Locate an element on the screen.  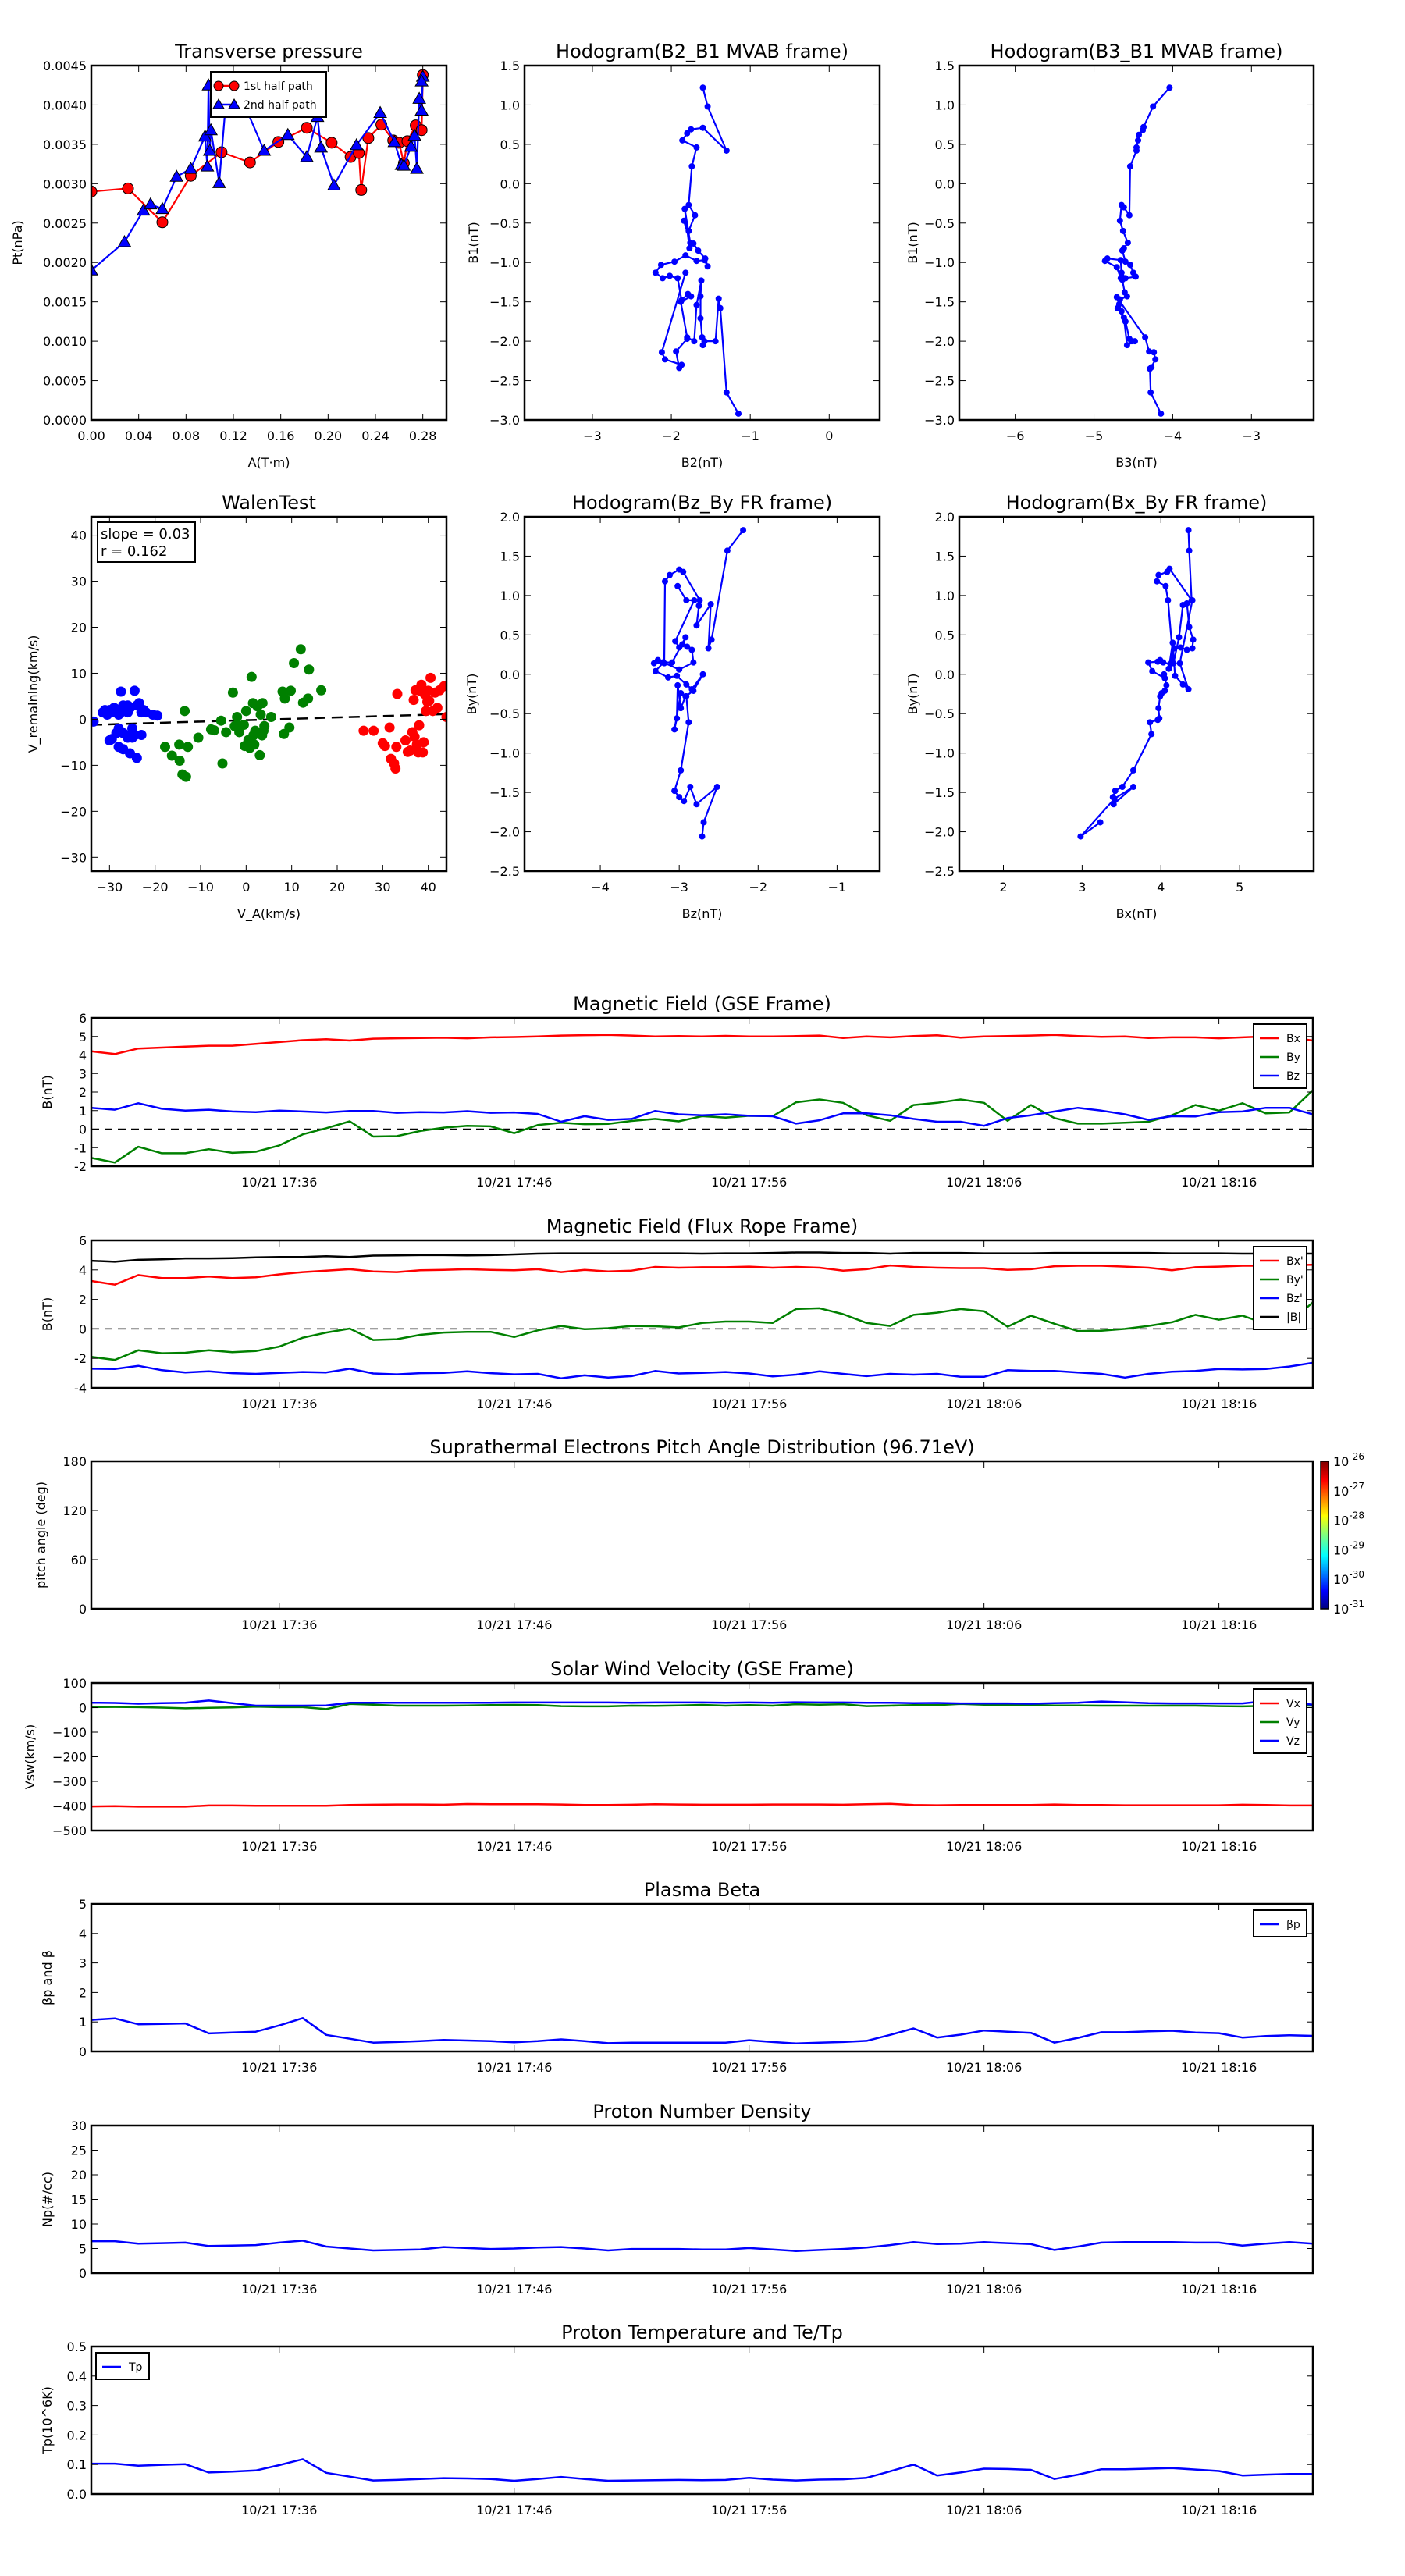
y-tick-label: 5 is located at coordinates (83, 1904).